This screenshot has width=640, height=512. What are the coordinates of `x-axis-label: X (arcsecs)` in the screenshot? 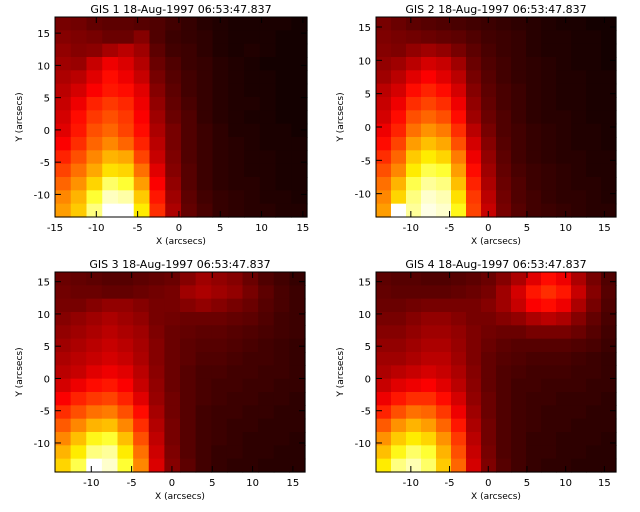 It's located at (181, 242).